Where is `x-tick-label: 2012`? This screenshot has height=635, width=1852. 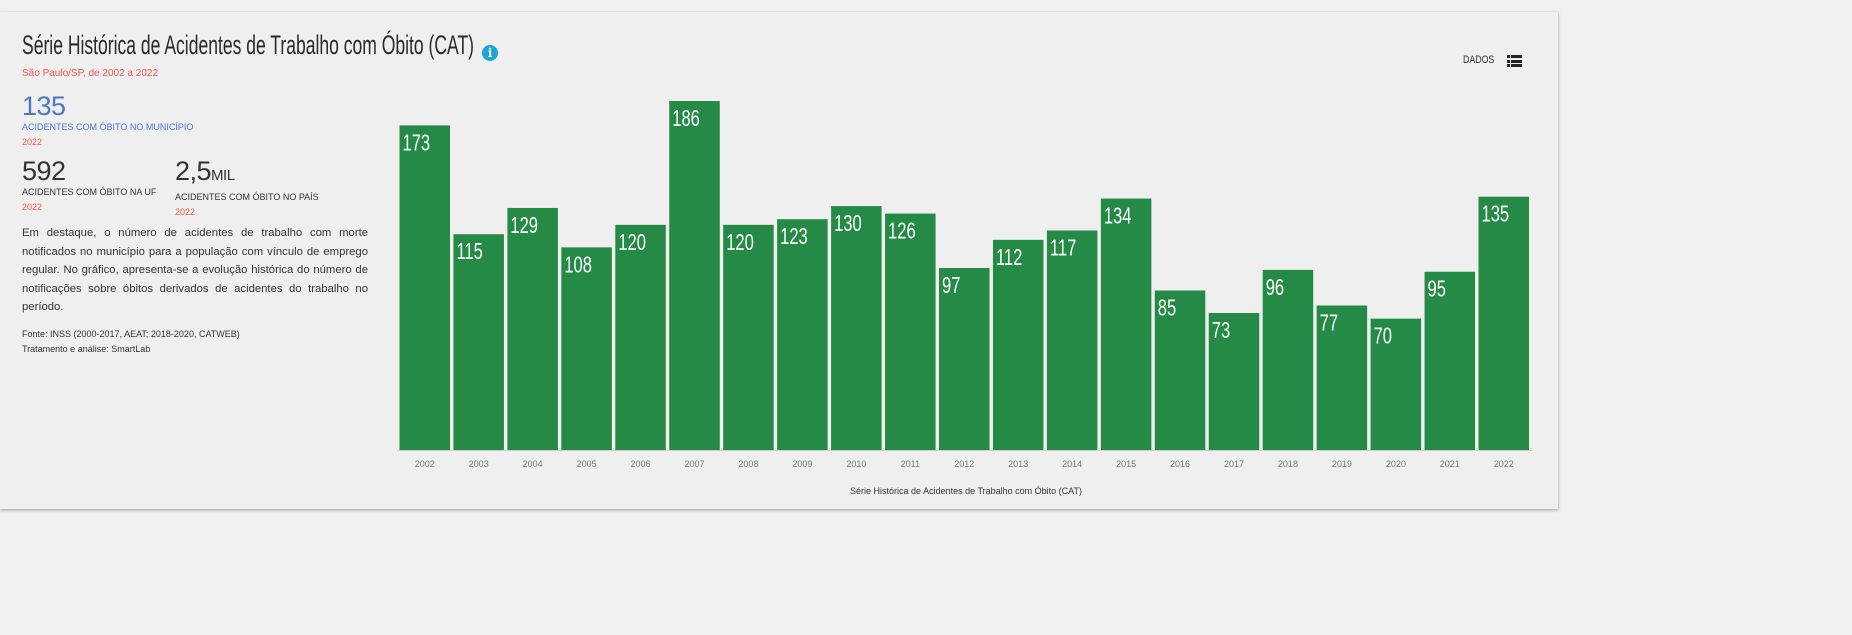
x-tick-label: 2012 is located at coordinates (964, 464).